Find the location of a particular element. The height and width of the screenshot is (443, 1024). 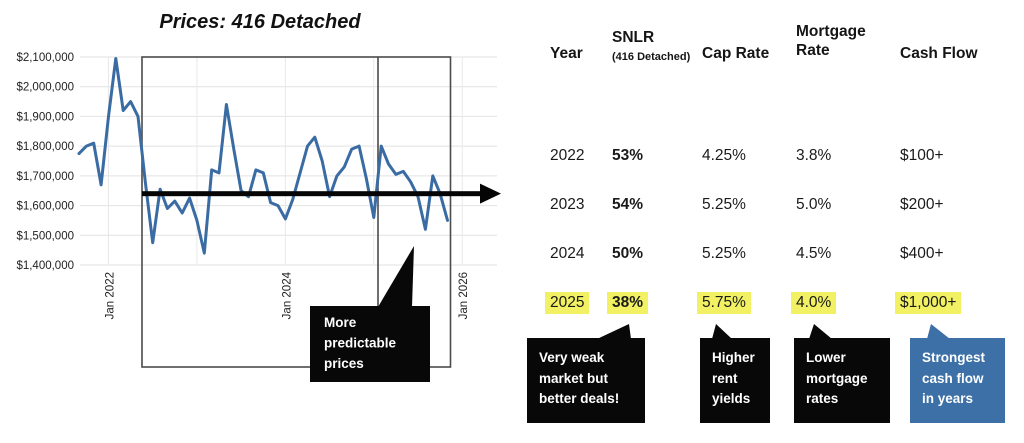

chart-callout-box is located at coordinates (370, 344).